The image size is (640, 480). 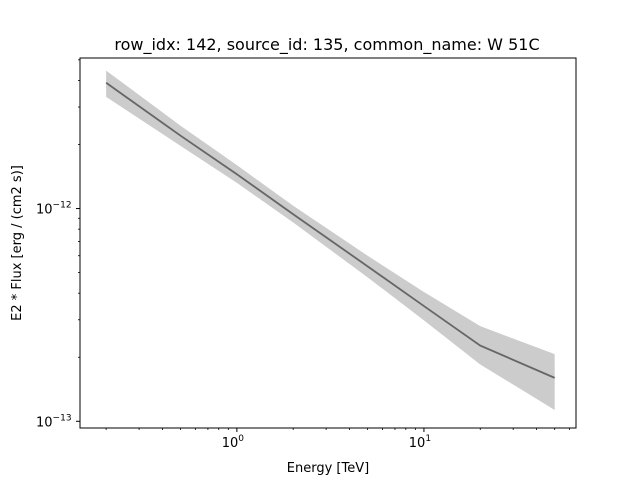 What do you see at coordinates (17, 243) in the screenshot?
I see `y-axis-label: E2 * Flux [erg / (cm2 s)]` at bounding box center [17, 243].